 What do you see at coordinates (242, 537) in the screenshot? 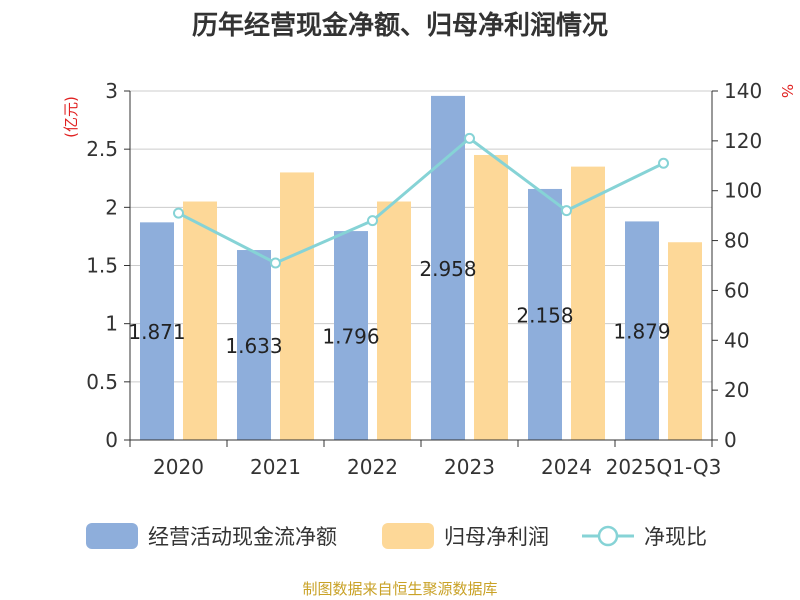
I see `legend-label: 经营活动现金流净额` at bounding box center [242, 537].